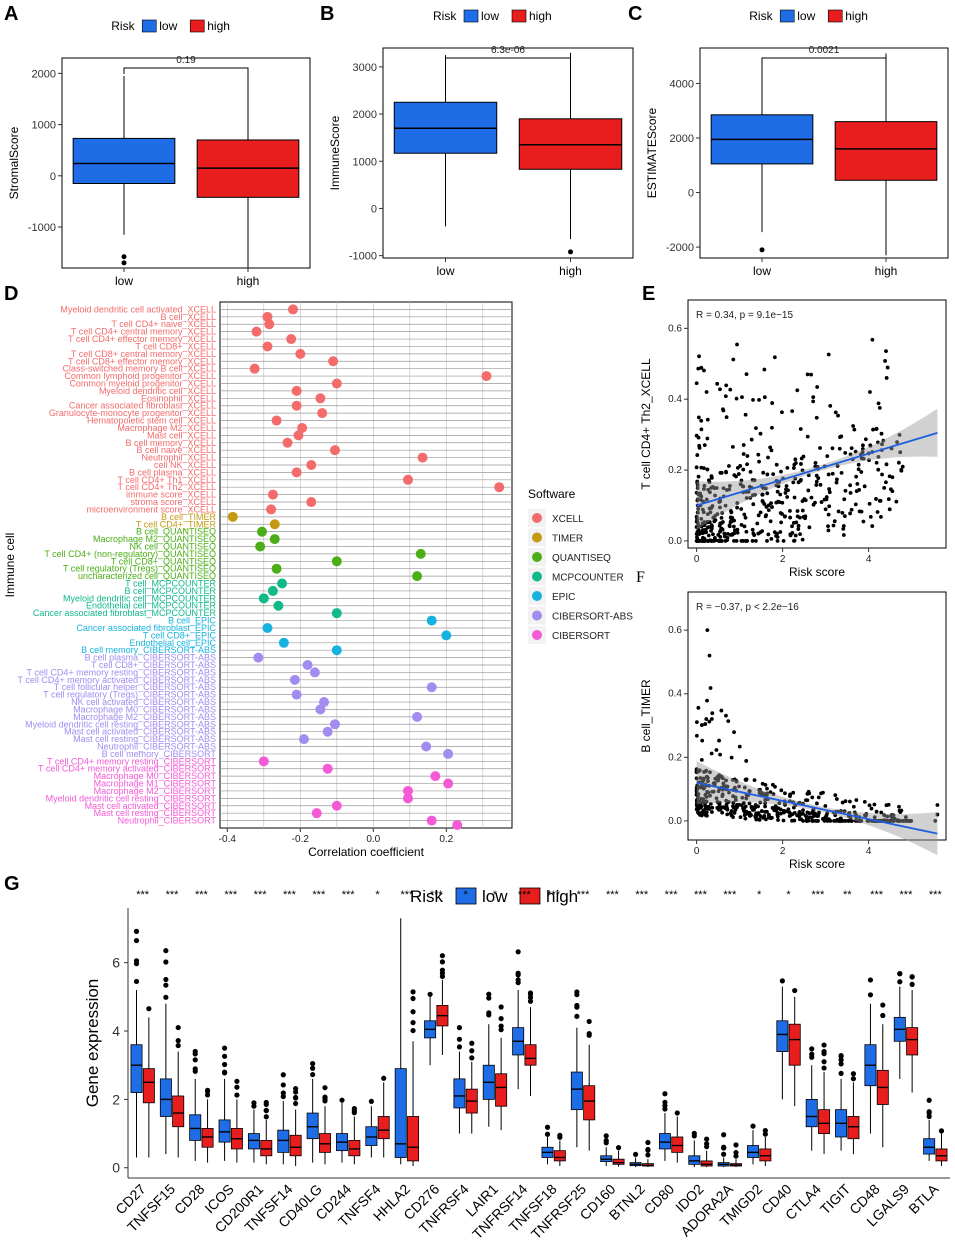  Describe the element at coordinates (675, 470) in the screenshot. I see `y-tick-label: 0.2` at that location.